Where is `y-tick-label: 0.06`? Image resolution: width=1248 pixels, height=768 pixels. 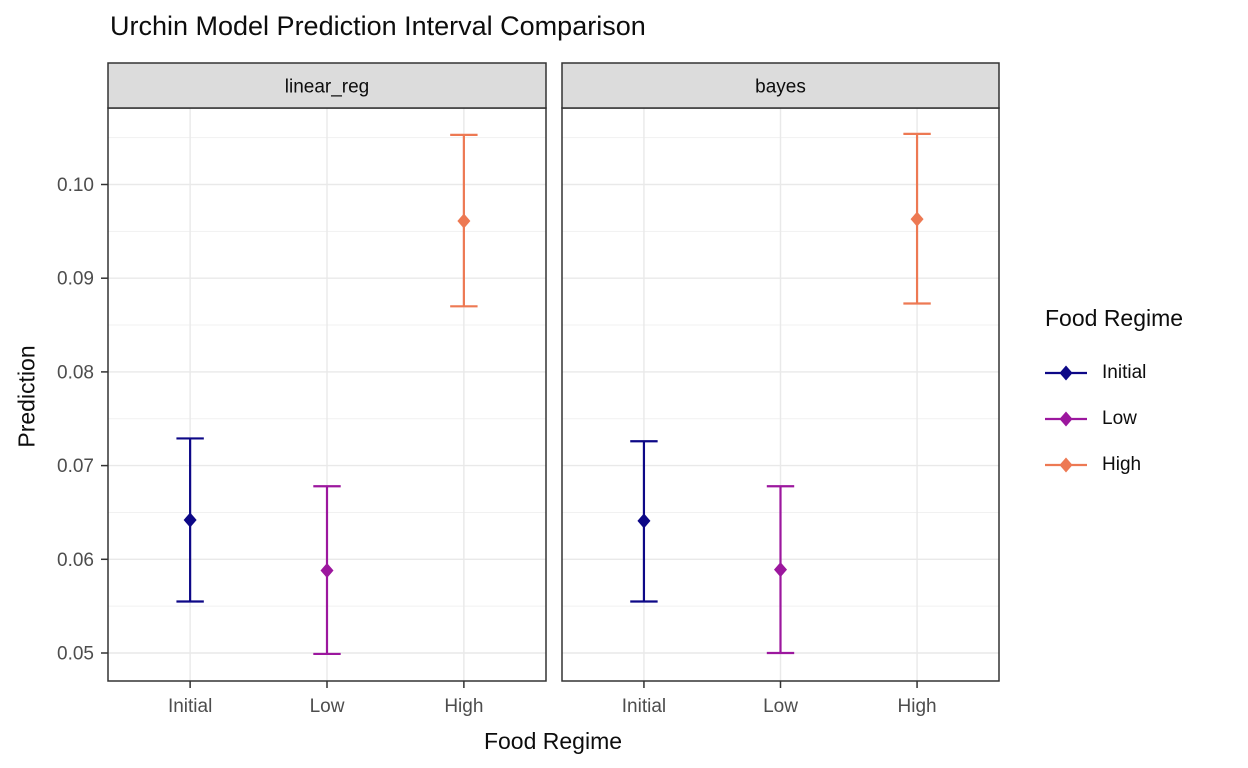 y-tick-label: 0.06 is located at coordinates (75, 560).